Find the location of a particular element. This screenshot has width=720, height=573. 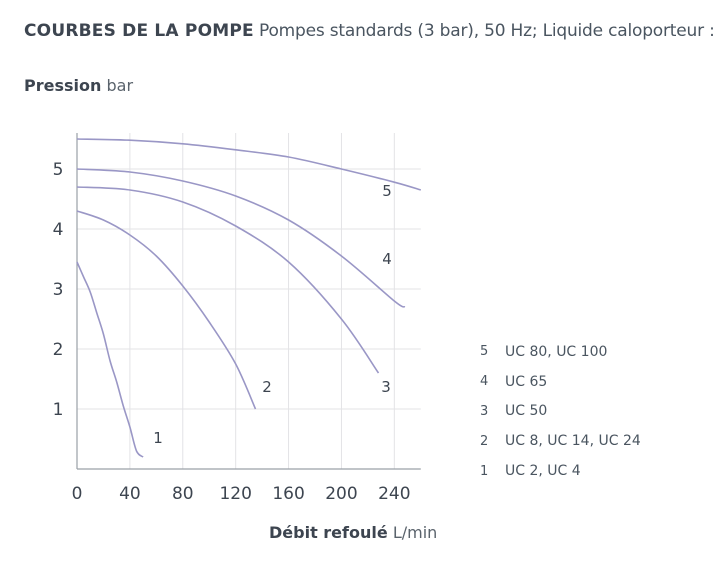

legend-item: 3 UC 50 is located at coordinates (560, 412).